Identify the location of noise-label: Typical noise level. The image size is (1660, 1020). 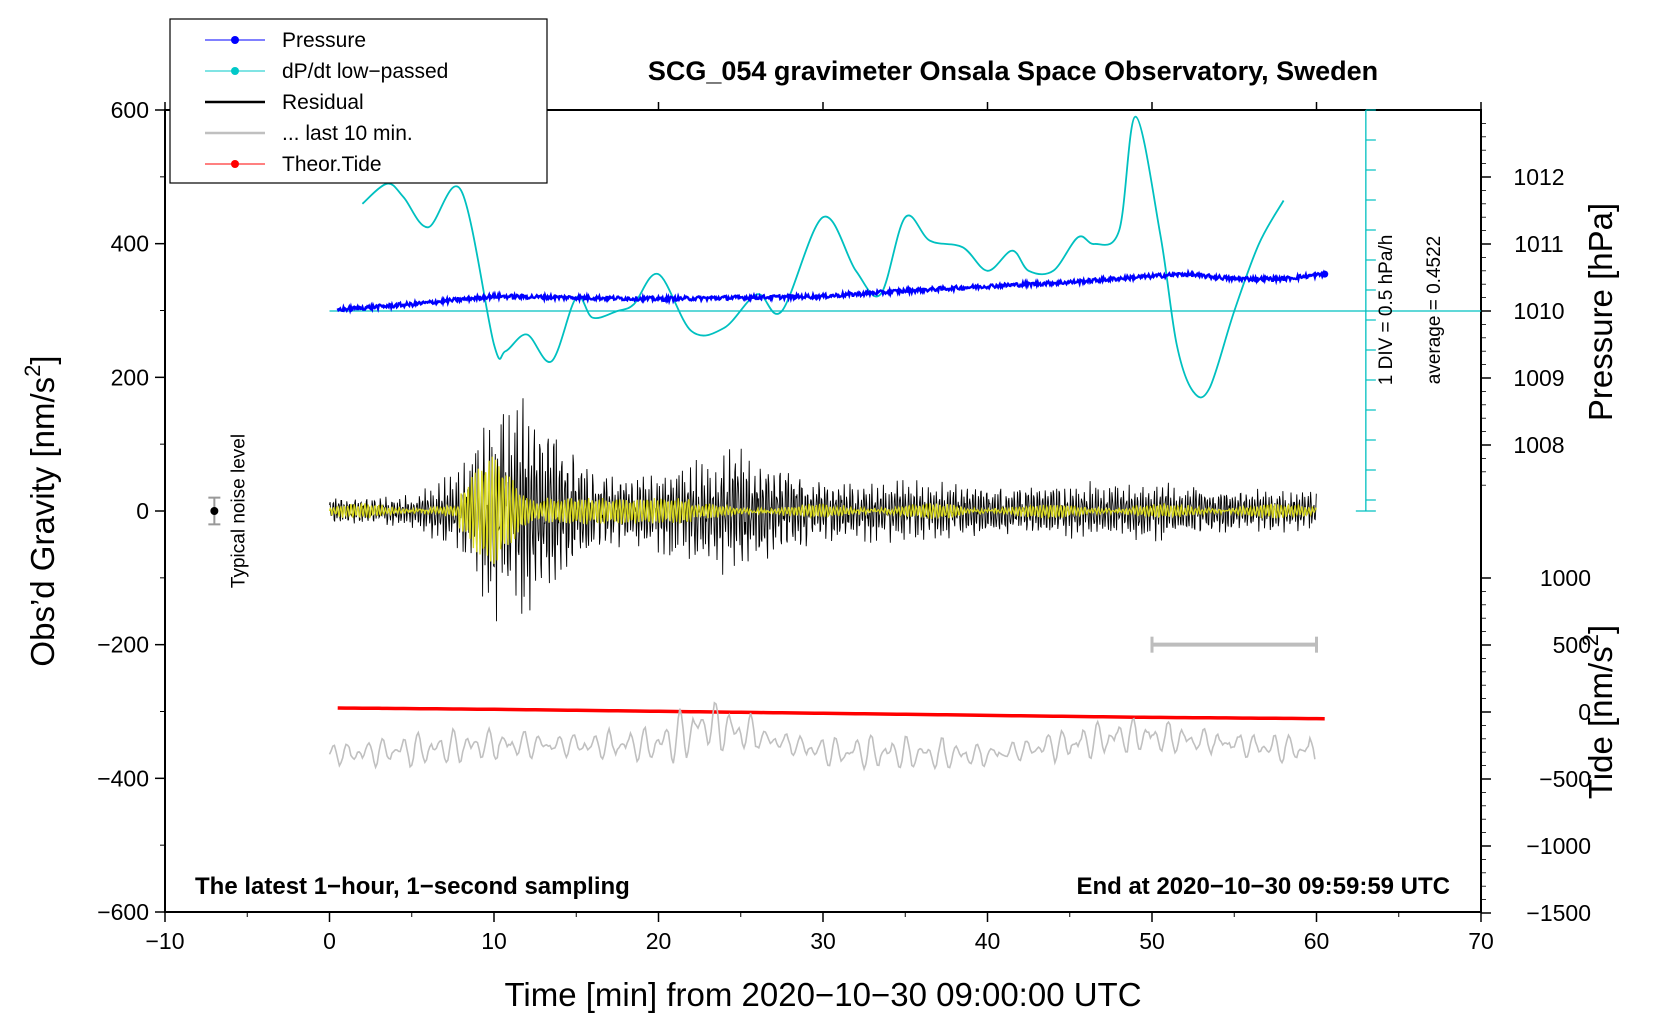
(238, 511).